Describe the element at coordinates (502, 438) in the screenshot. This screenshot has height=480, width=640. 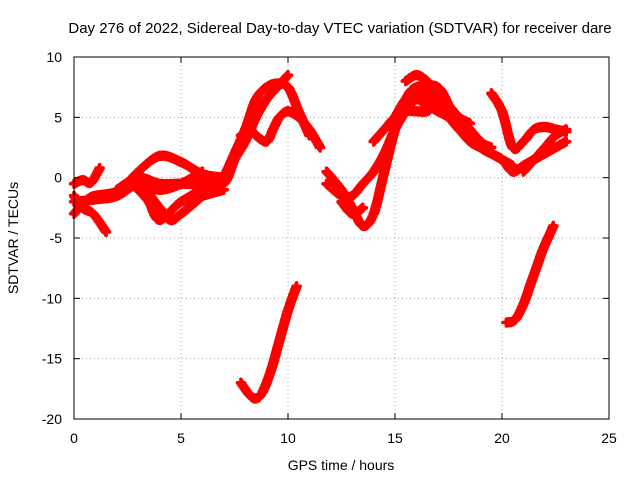
I see `x-tick-label: 20` at that location.